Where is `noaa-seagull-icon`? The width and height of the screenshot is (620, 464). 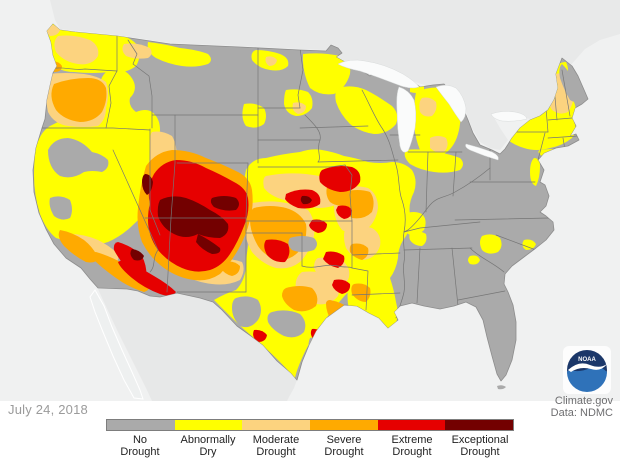
noaa-seagull-icon is located at coordinates (587, 367).